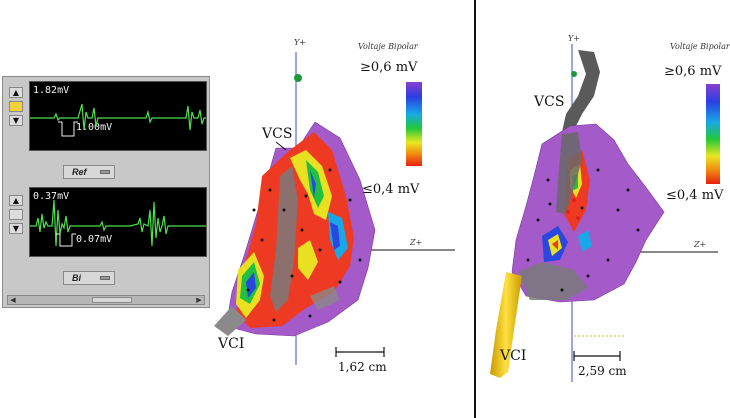 The width and height of the screenshot is (730, 418). Describe the element at coordinates (76, 278) in the screenshot. I see `bipolar-selector-label: Bi` at that location.